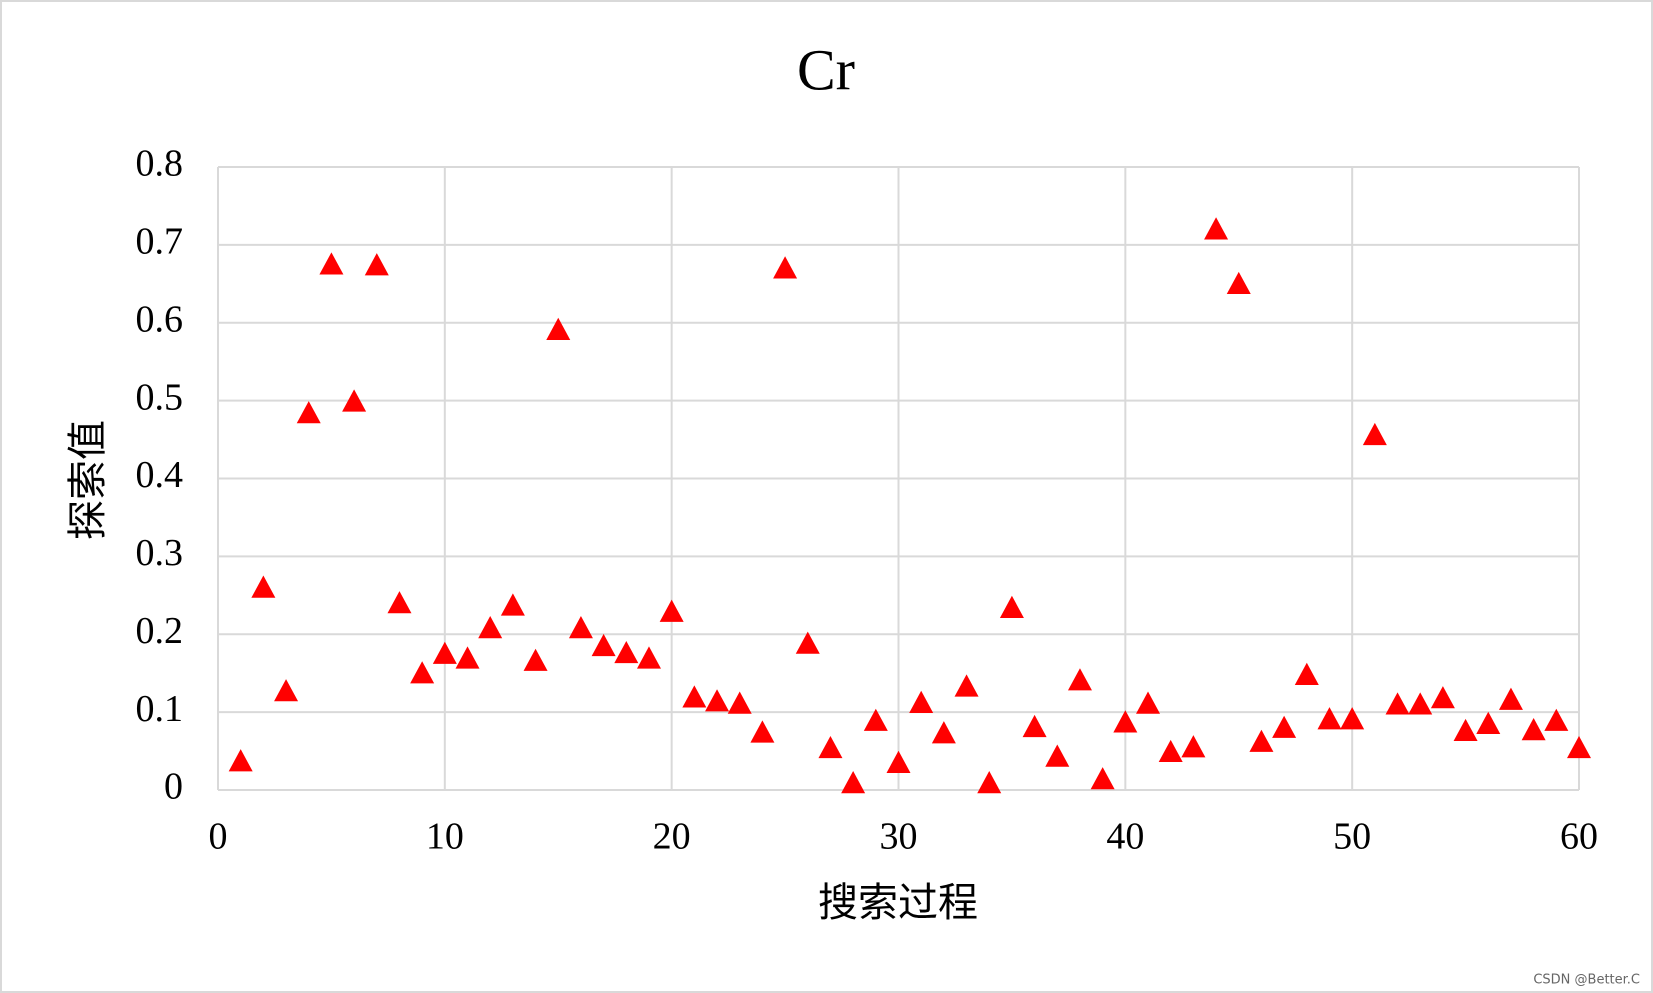 This screenshot has width=1653, height=993. What do you see at coordinates (899, 837) in the screenshot?
I see `x-tick-label: 30` at bounding box center [899, 837].